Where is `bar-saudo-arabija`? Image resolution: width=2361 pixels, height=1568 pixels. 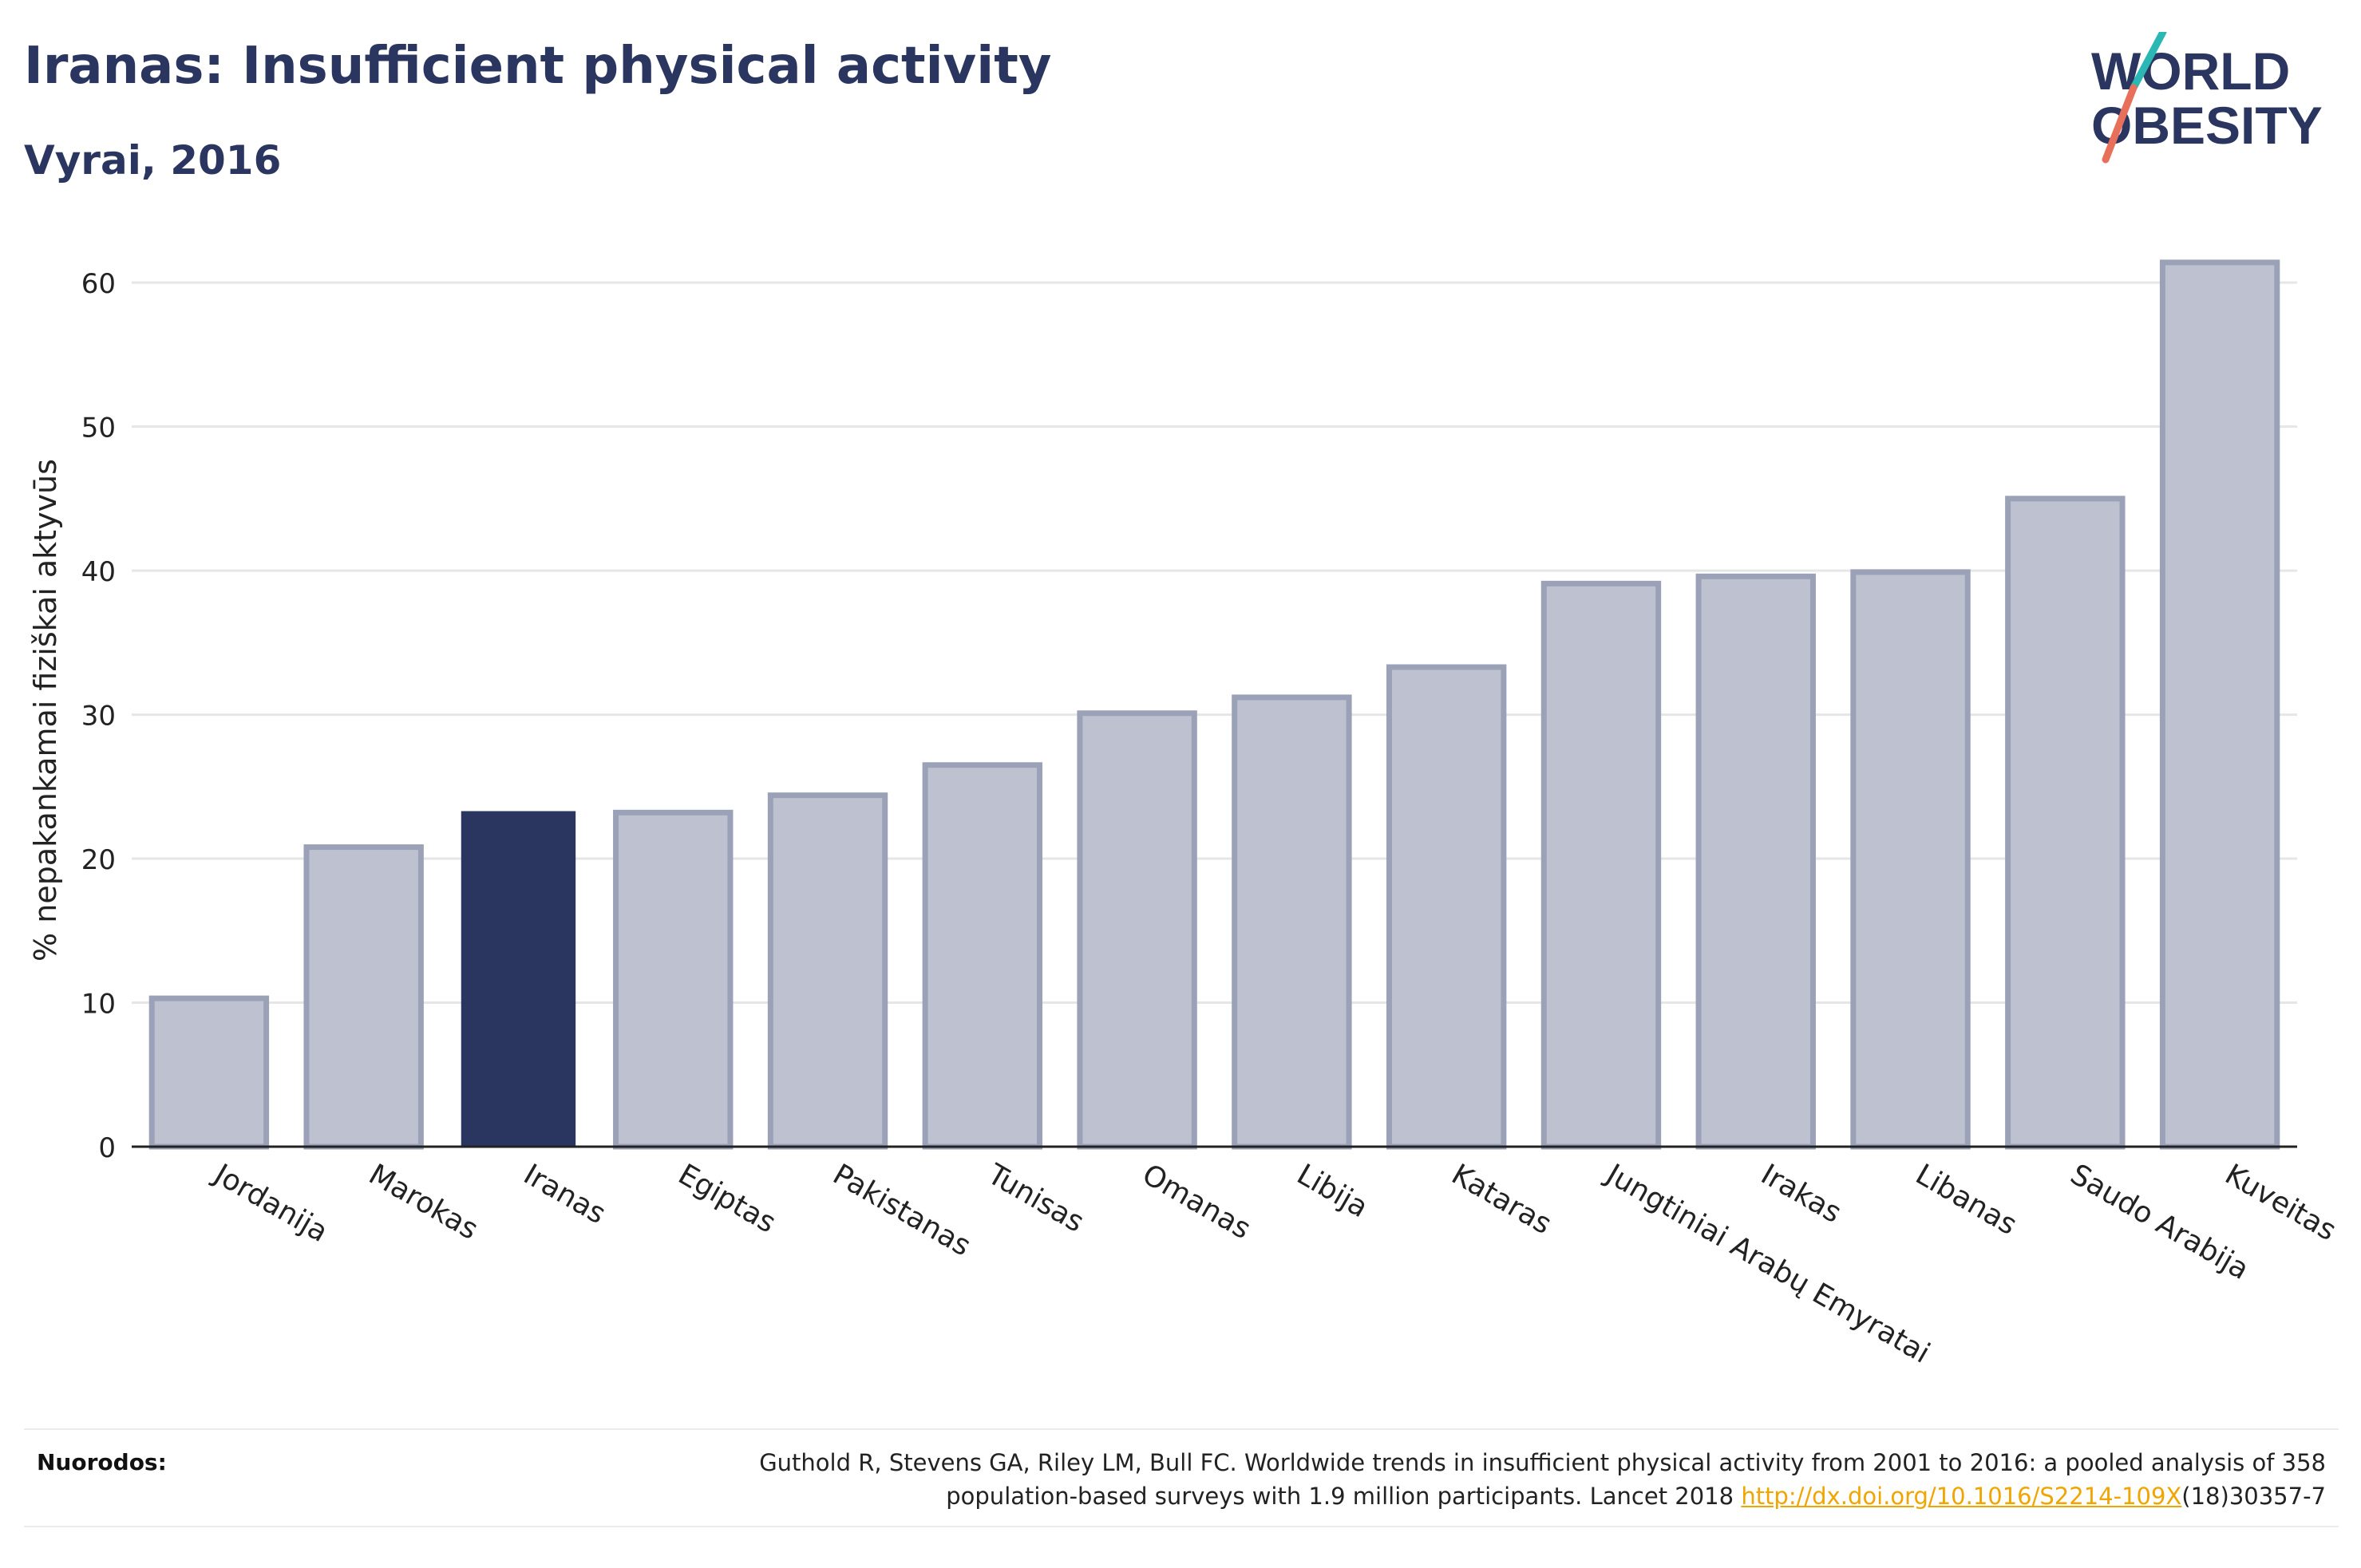
bar-saudo-arabija is located at coordinates (2065, 823).